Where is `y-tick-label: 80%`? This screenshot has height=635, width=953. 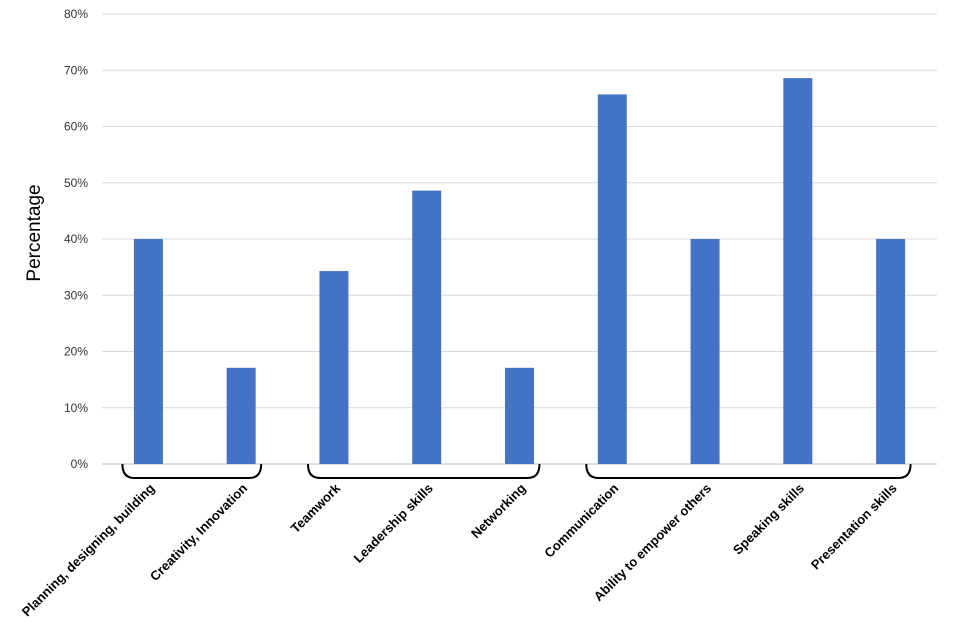 y-tick-label: 80% is located at coordinates (76, 14).